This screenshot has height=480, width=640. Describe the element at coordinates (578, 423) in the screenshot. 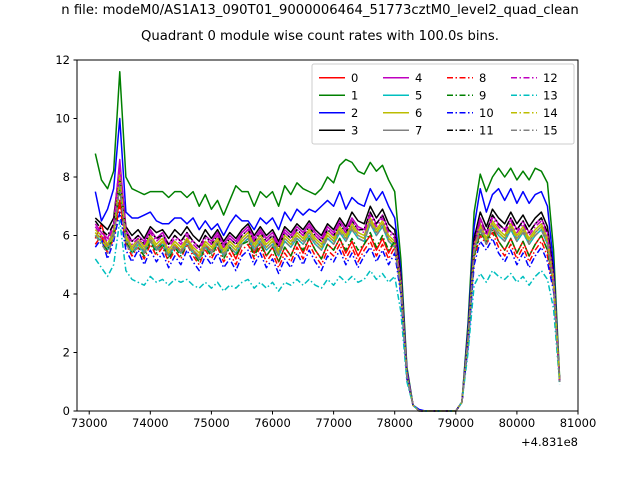

I see `x-tick-label: 81000` at that location.